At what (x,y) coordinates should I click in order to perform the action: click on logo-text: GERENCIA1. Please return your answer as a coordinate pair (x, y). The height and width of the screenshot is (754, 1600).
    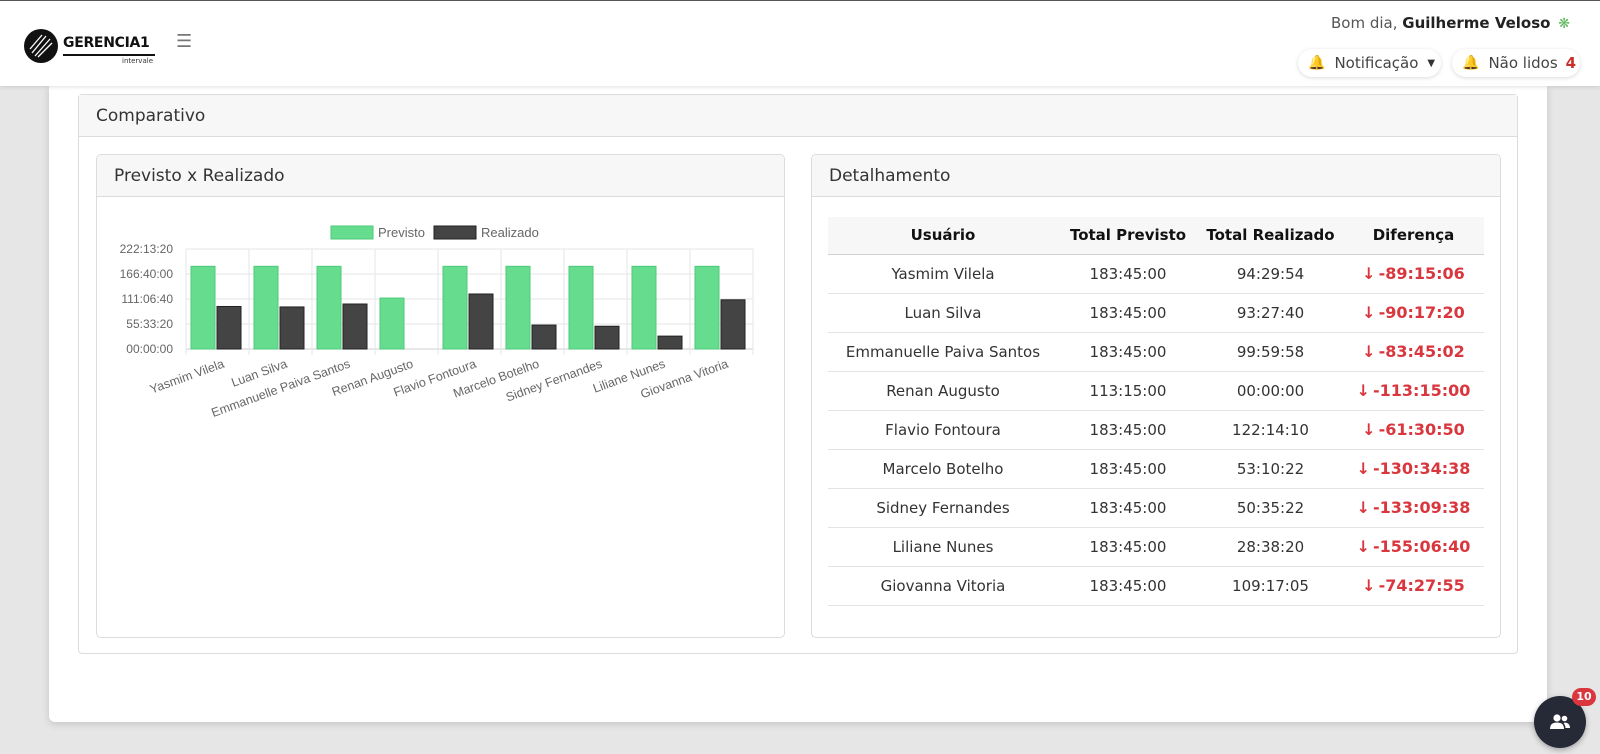
    Looking at the image, I should click on (106, 43).